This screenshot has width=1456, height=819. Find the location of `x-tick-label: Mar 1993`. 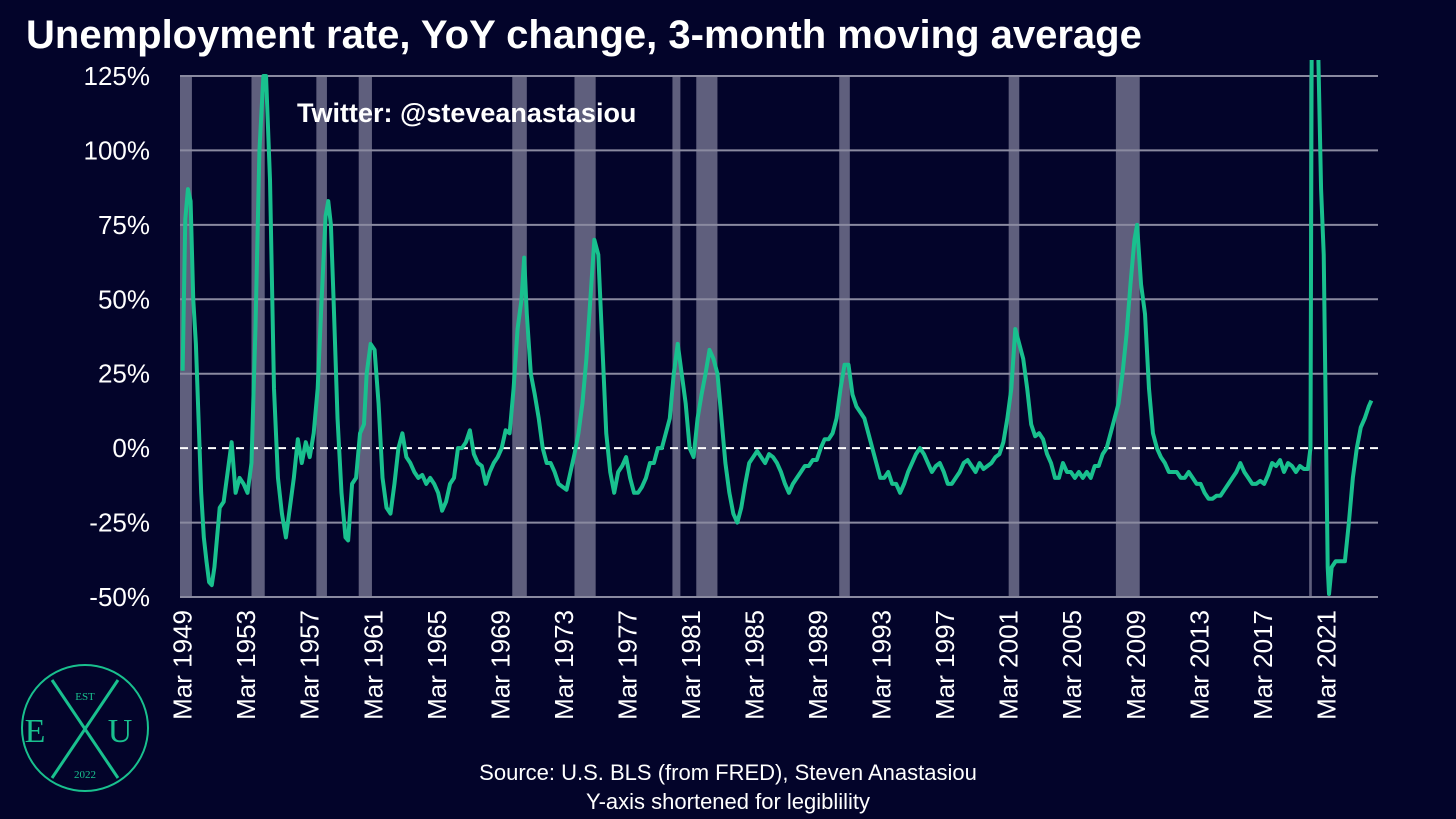

x-tick-label: Mar 1993 is located at coordinates (882, 665).